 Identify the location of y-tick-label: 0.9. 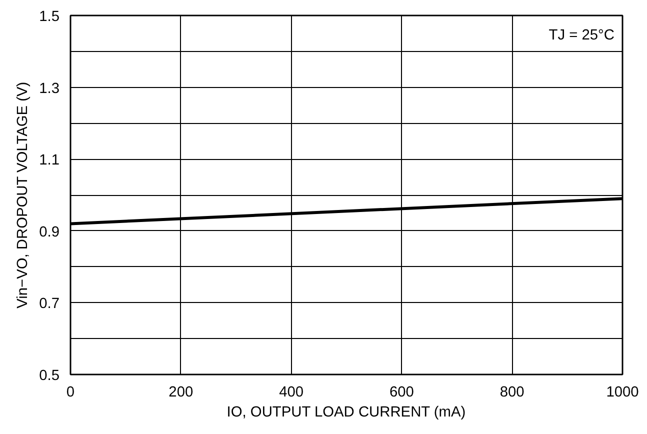
(49, 232).